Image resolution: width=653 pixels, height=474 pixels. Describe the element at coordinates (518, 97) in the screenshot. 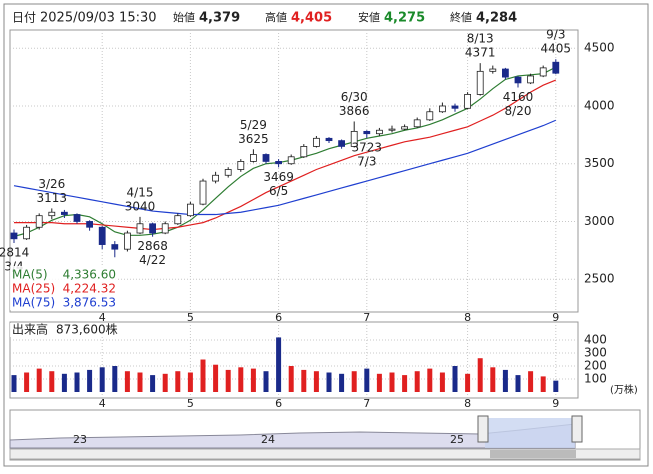

I see `annotation: 4160` at that location.